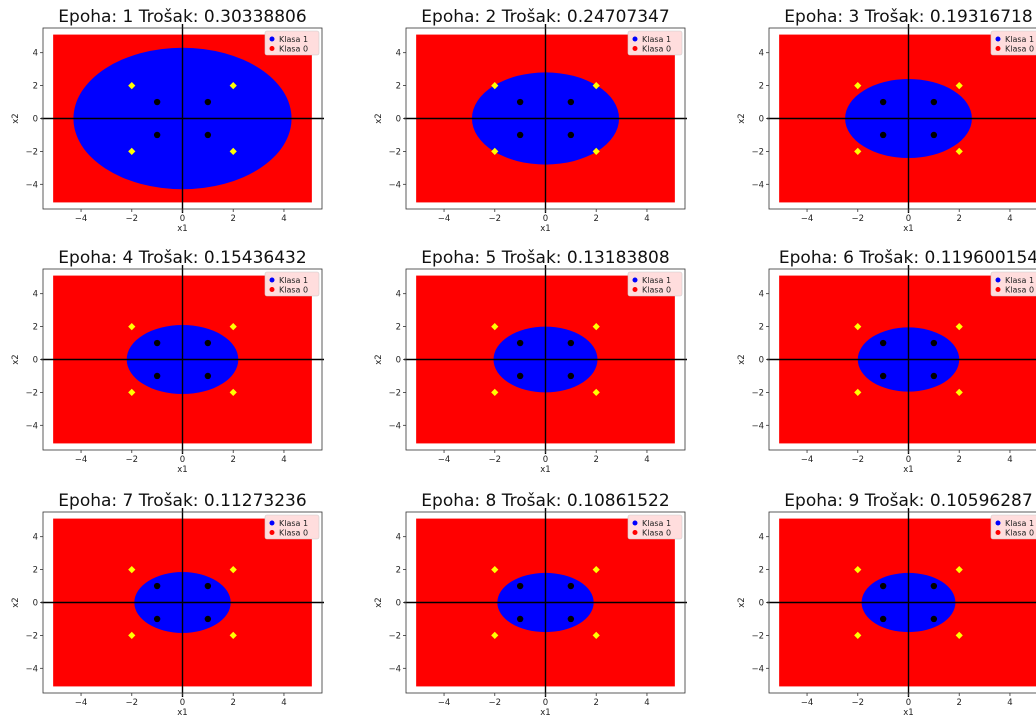  Describe the element at coordinates (545, 501) in the screenshot. I see `subplot-title: Epoha: 8 Trošak: 0.10861522` at that location.